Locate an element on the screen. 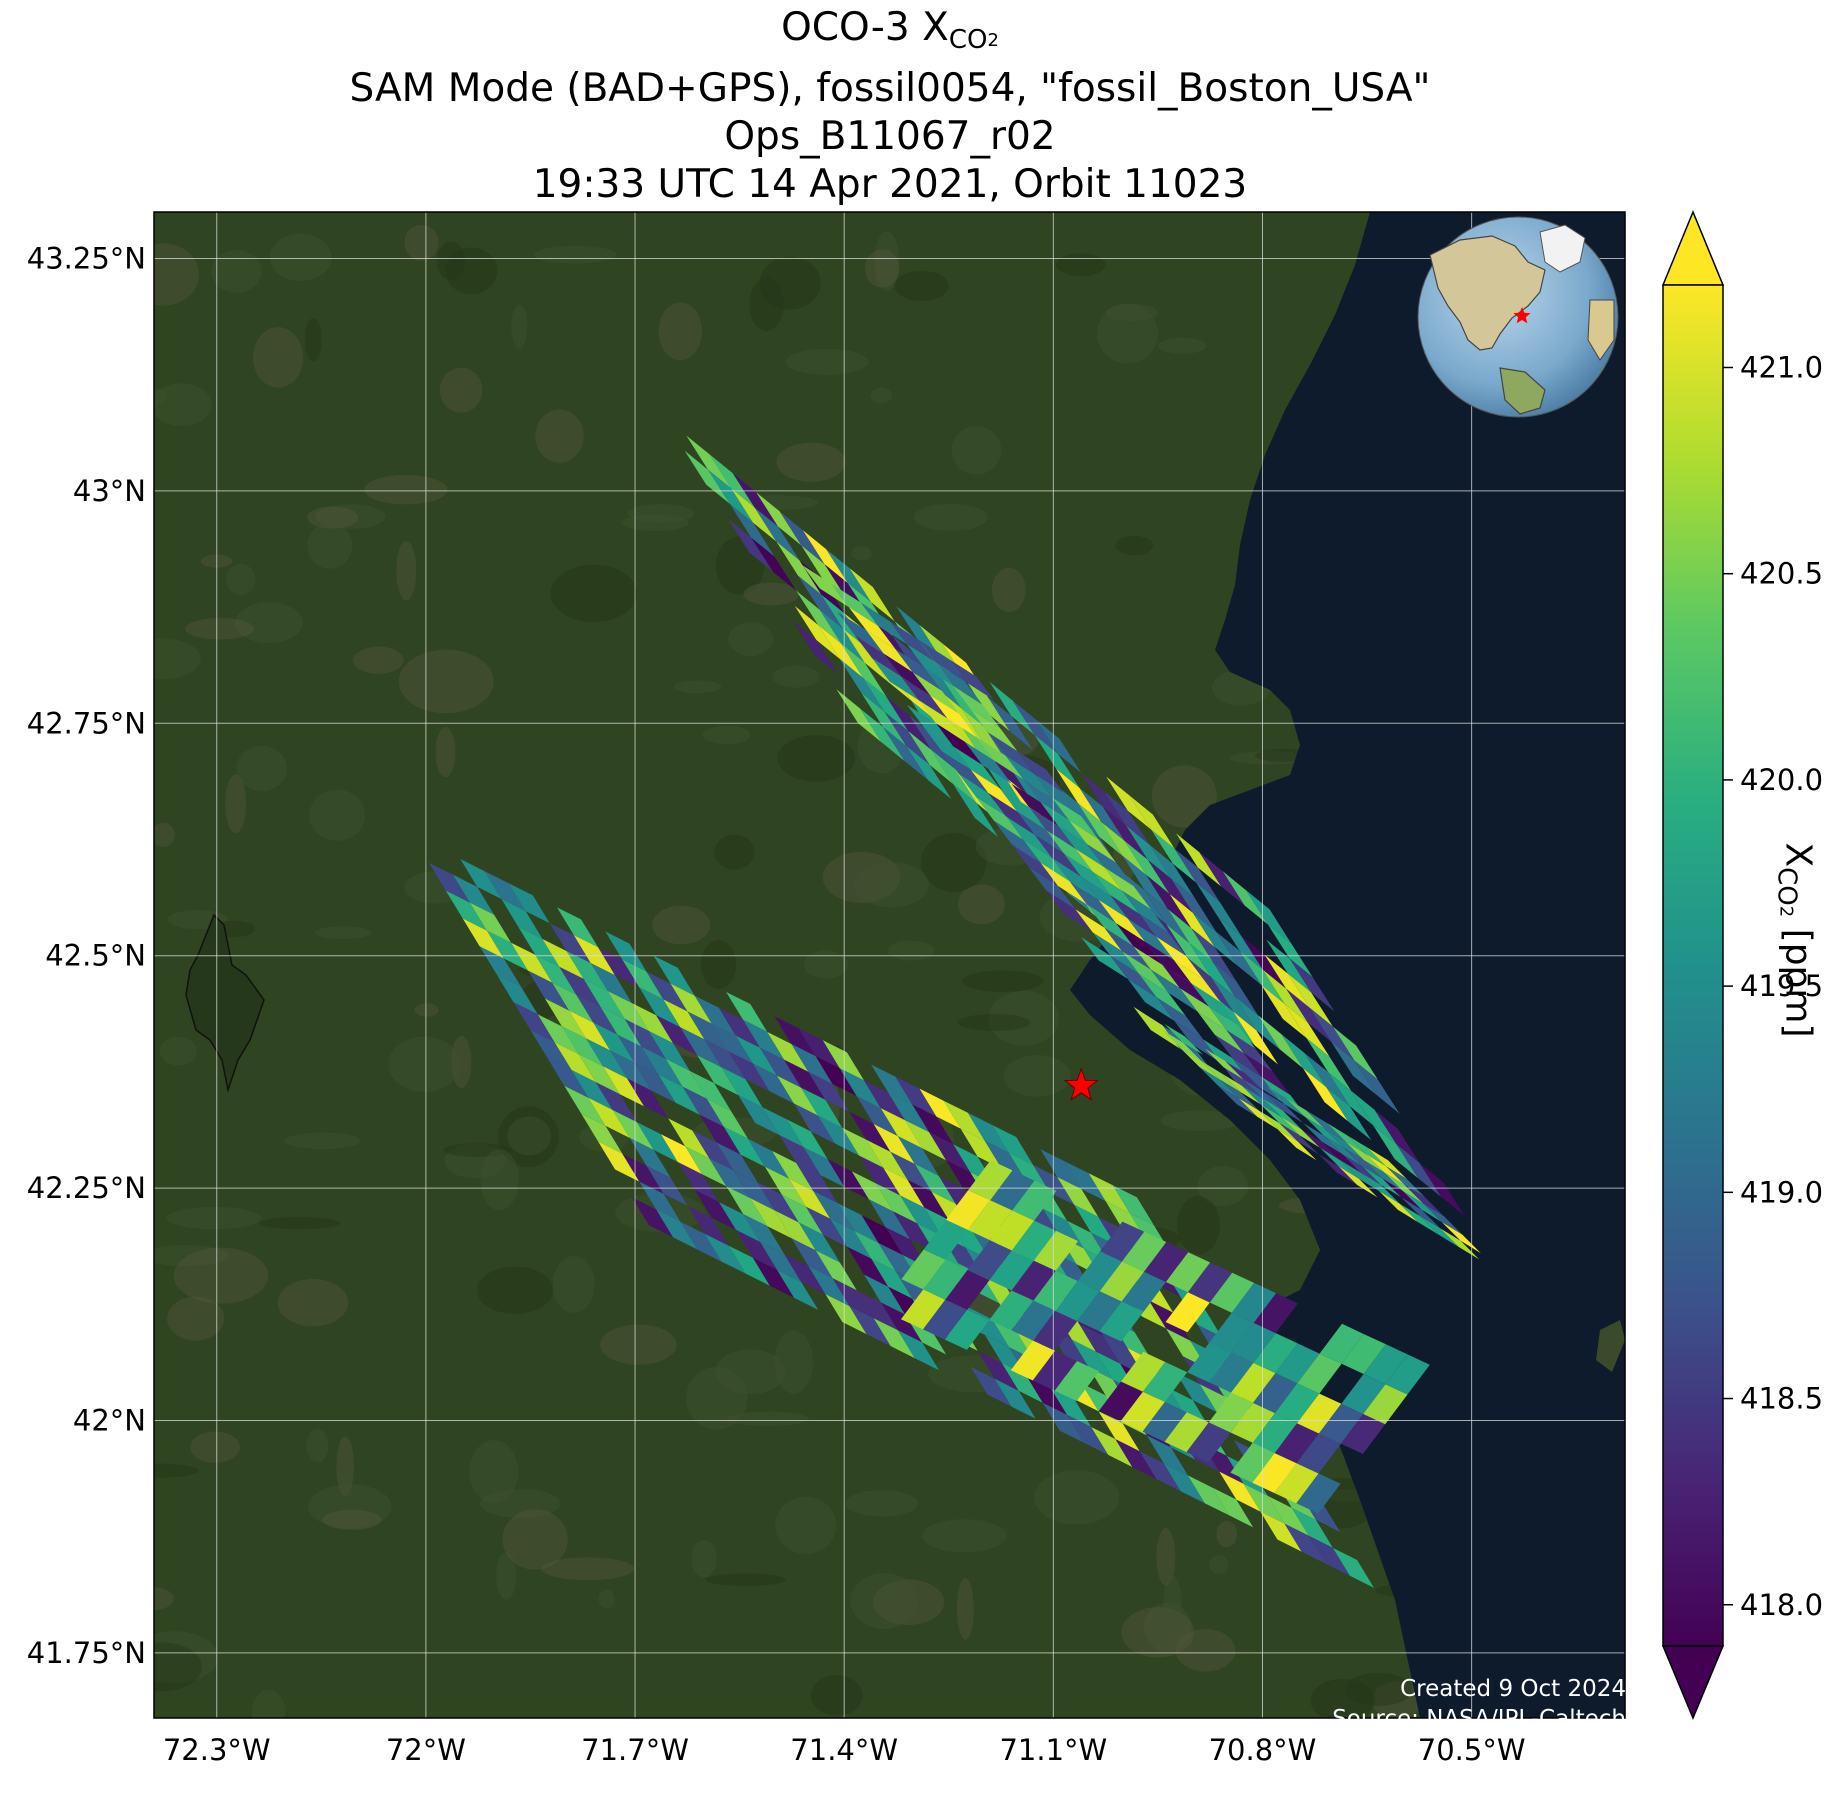  colorbar-extend-max is located at coordinates (1693, 248).